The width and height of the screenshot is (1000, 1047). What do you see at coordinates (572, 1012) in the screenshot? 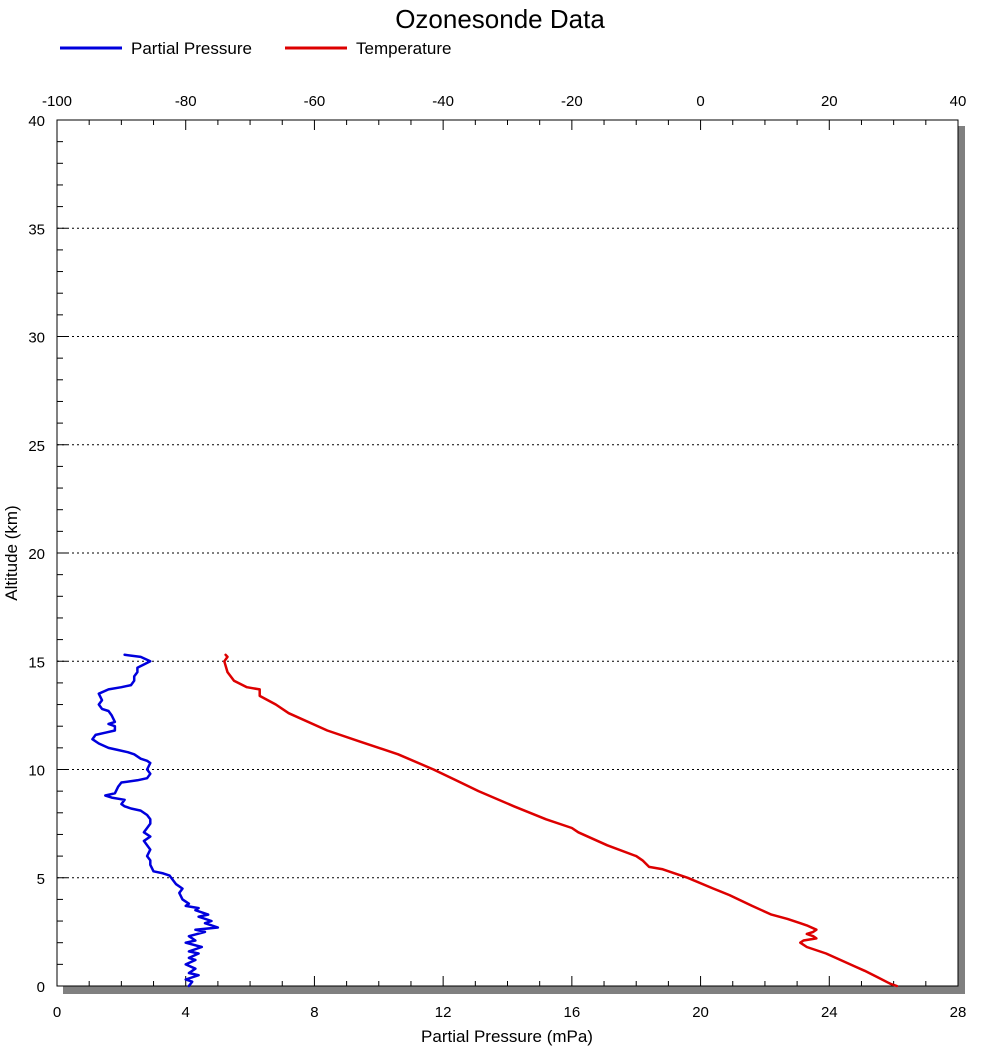
I see `x-bottom-tick-label: 16` at bounding box center [572, 1012].